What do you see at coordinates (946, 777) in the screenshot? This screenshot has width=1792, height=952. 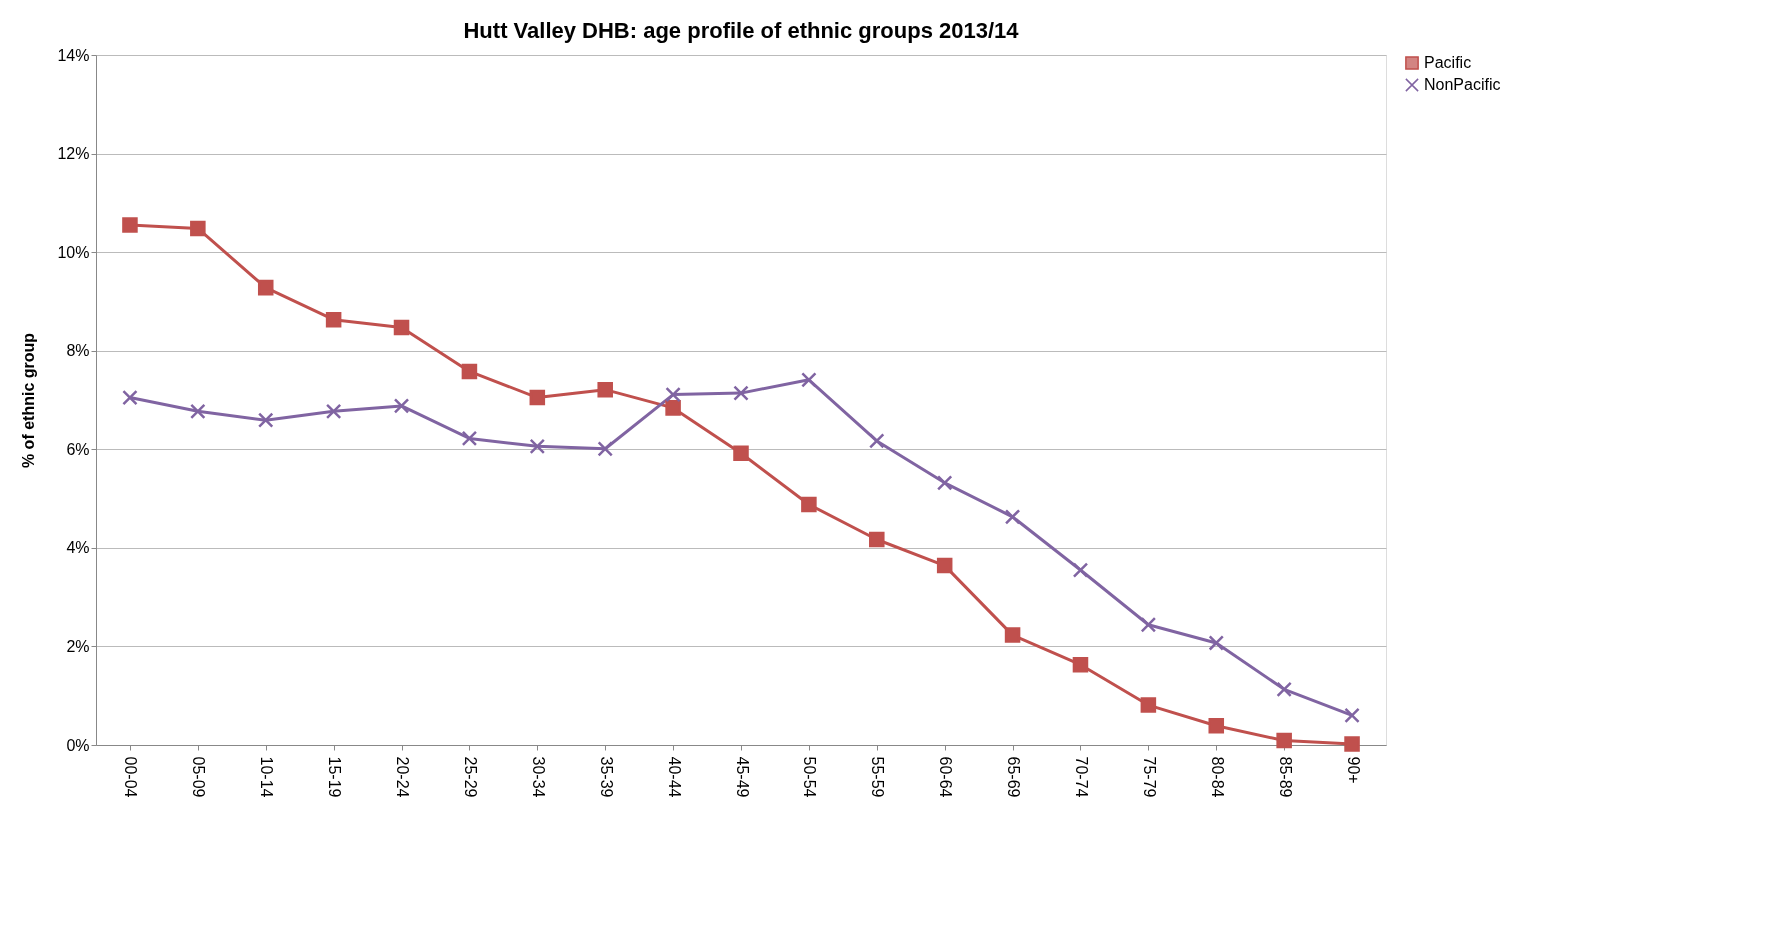 I see `x-tick-label: 60-64` at bounding box center [946, 777].